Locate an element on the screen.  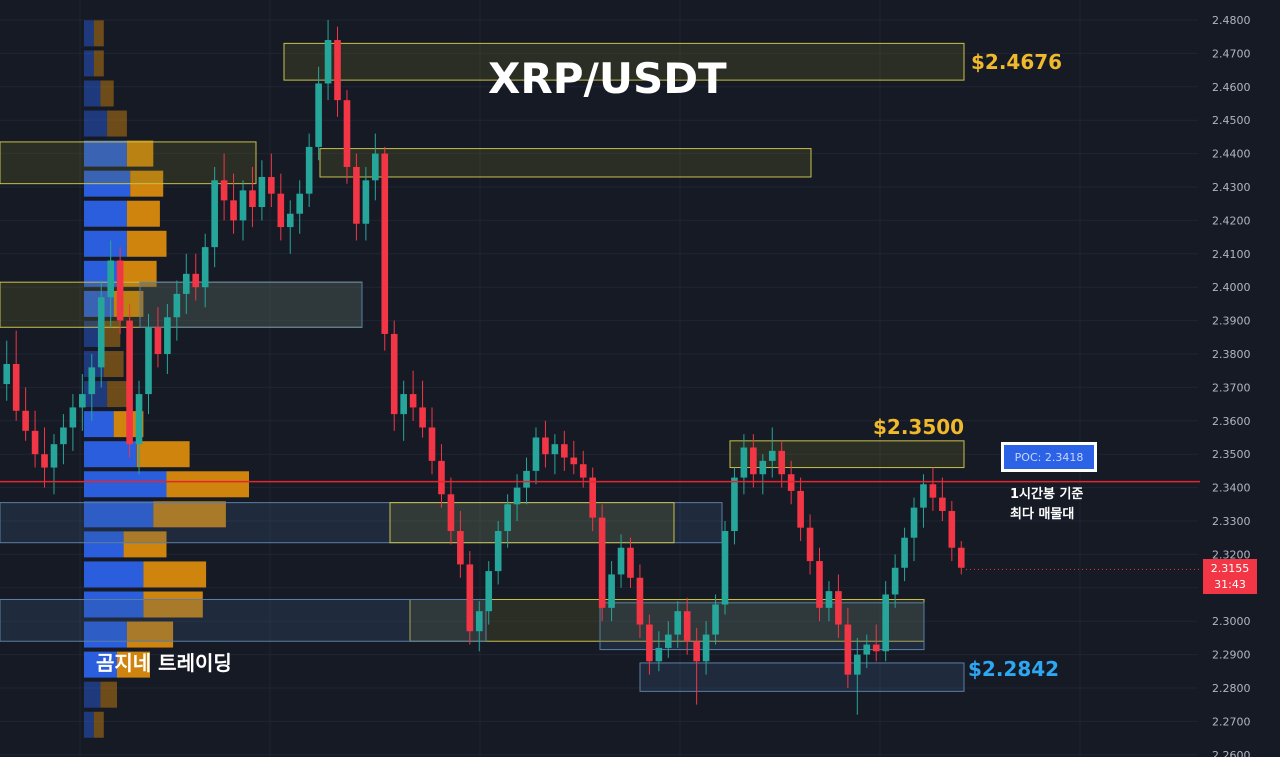
y-axis-tick: 2.3500 is located at coordinates (1231, 454).